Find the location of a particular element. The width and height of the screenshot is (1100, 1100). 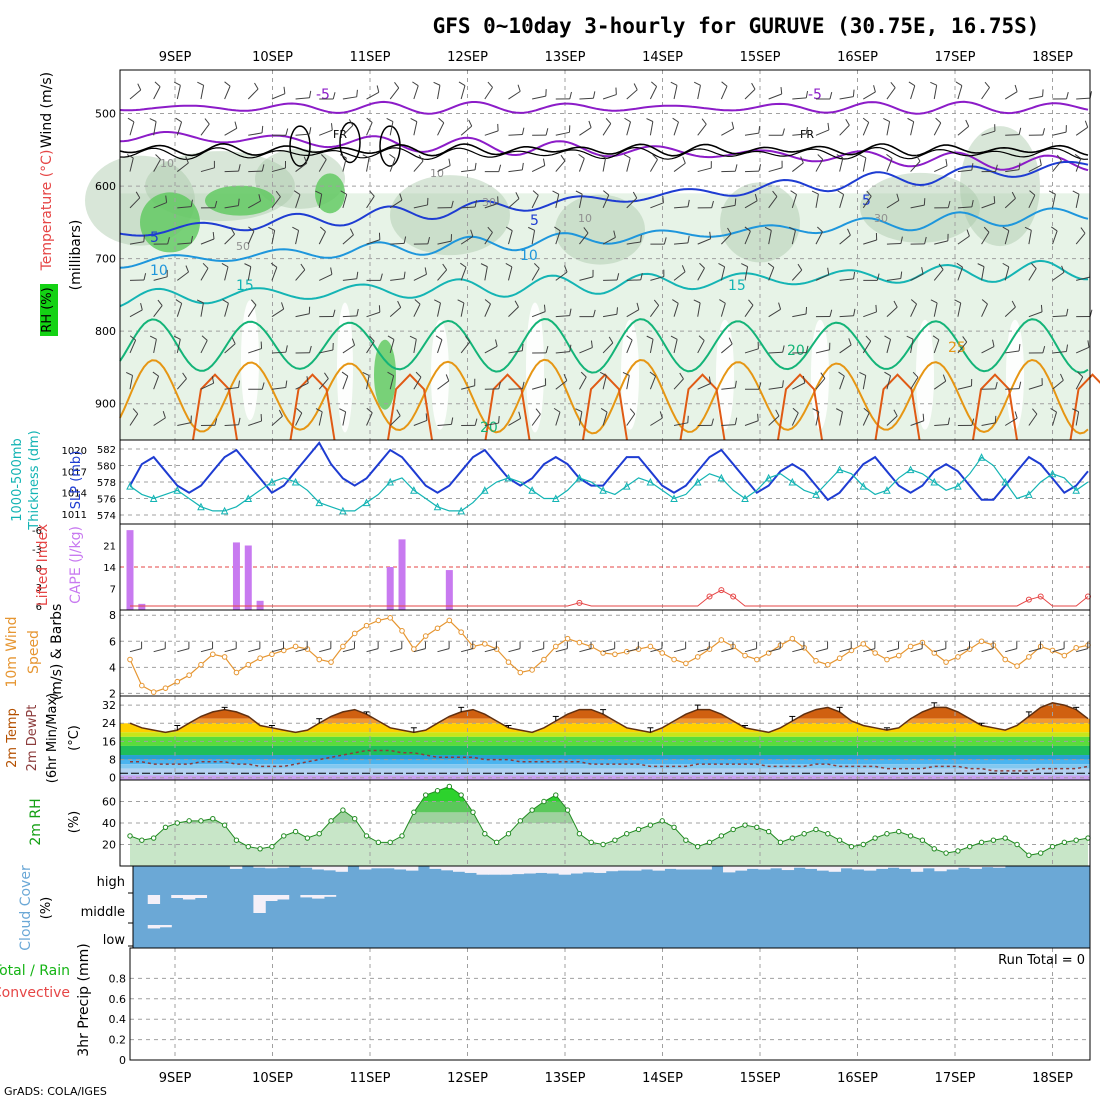

t2m-unit-label: (°C) is located at coordinates (74, 738).